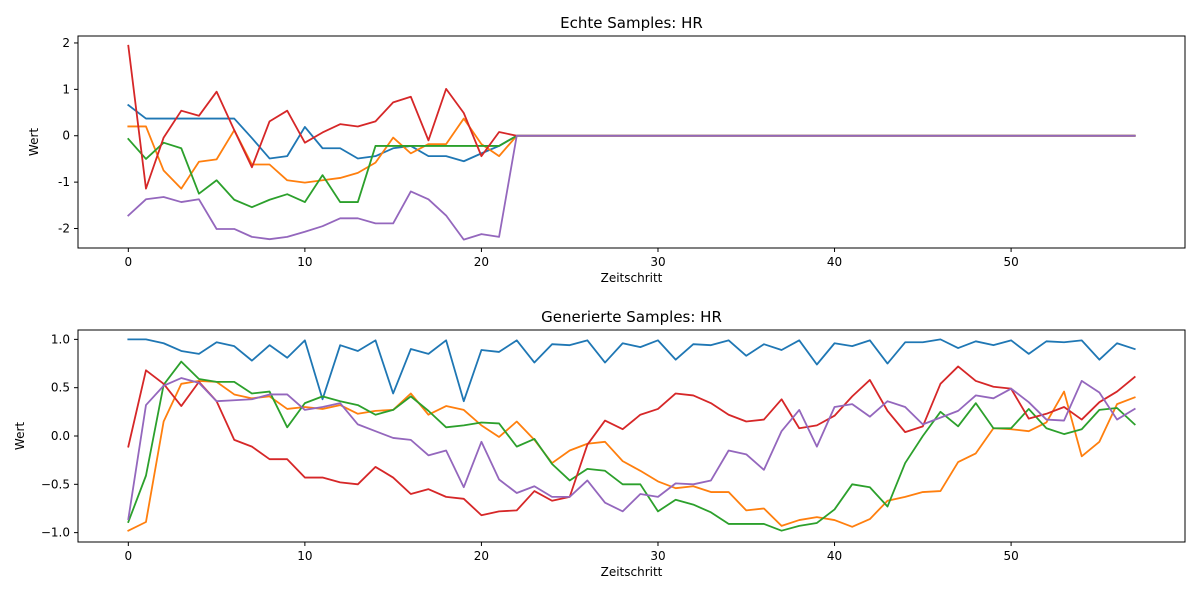 This screenshot has width=1200, height=600. Describe the element at coordinates (64, 229) in the screenshot. I see `y-tick-label: -2` at that location.